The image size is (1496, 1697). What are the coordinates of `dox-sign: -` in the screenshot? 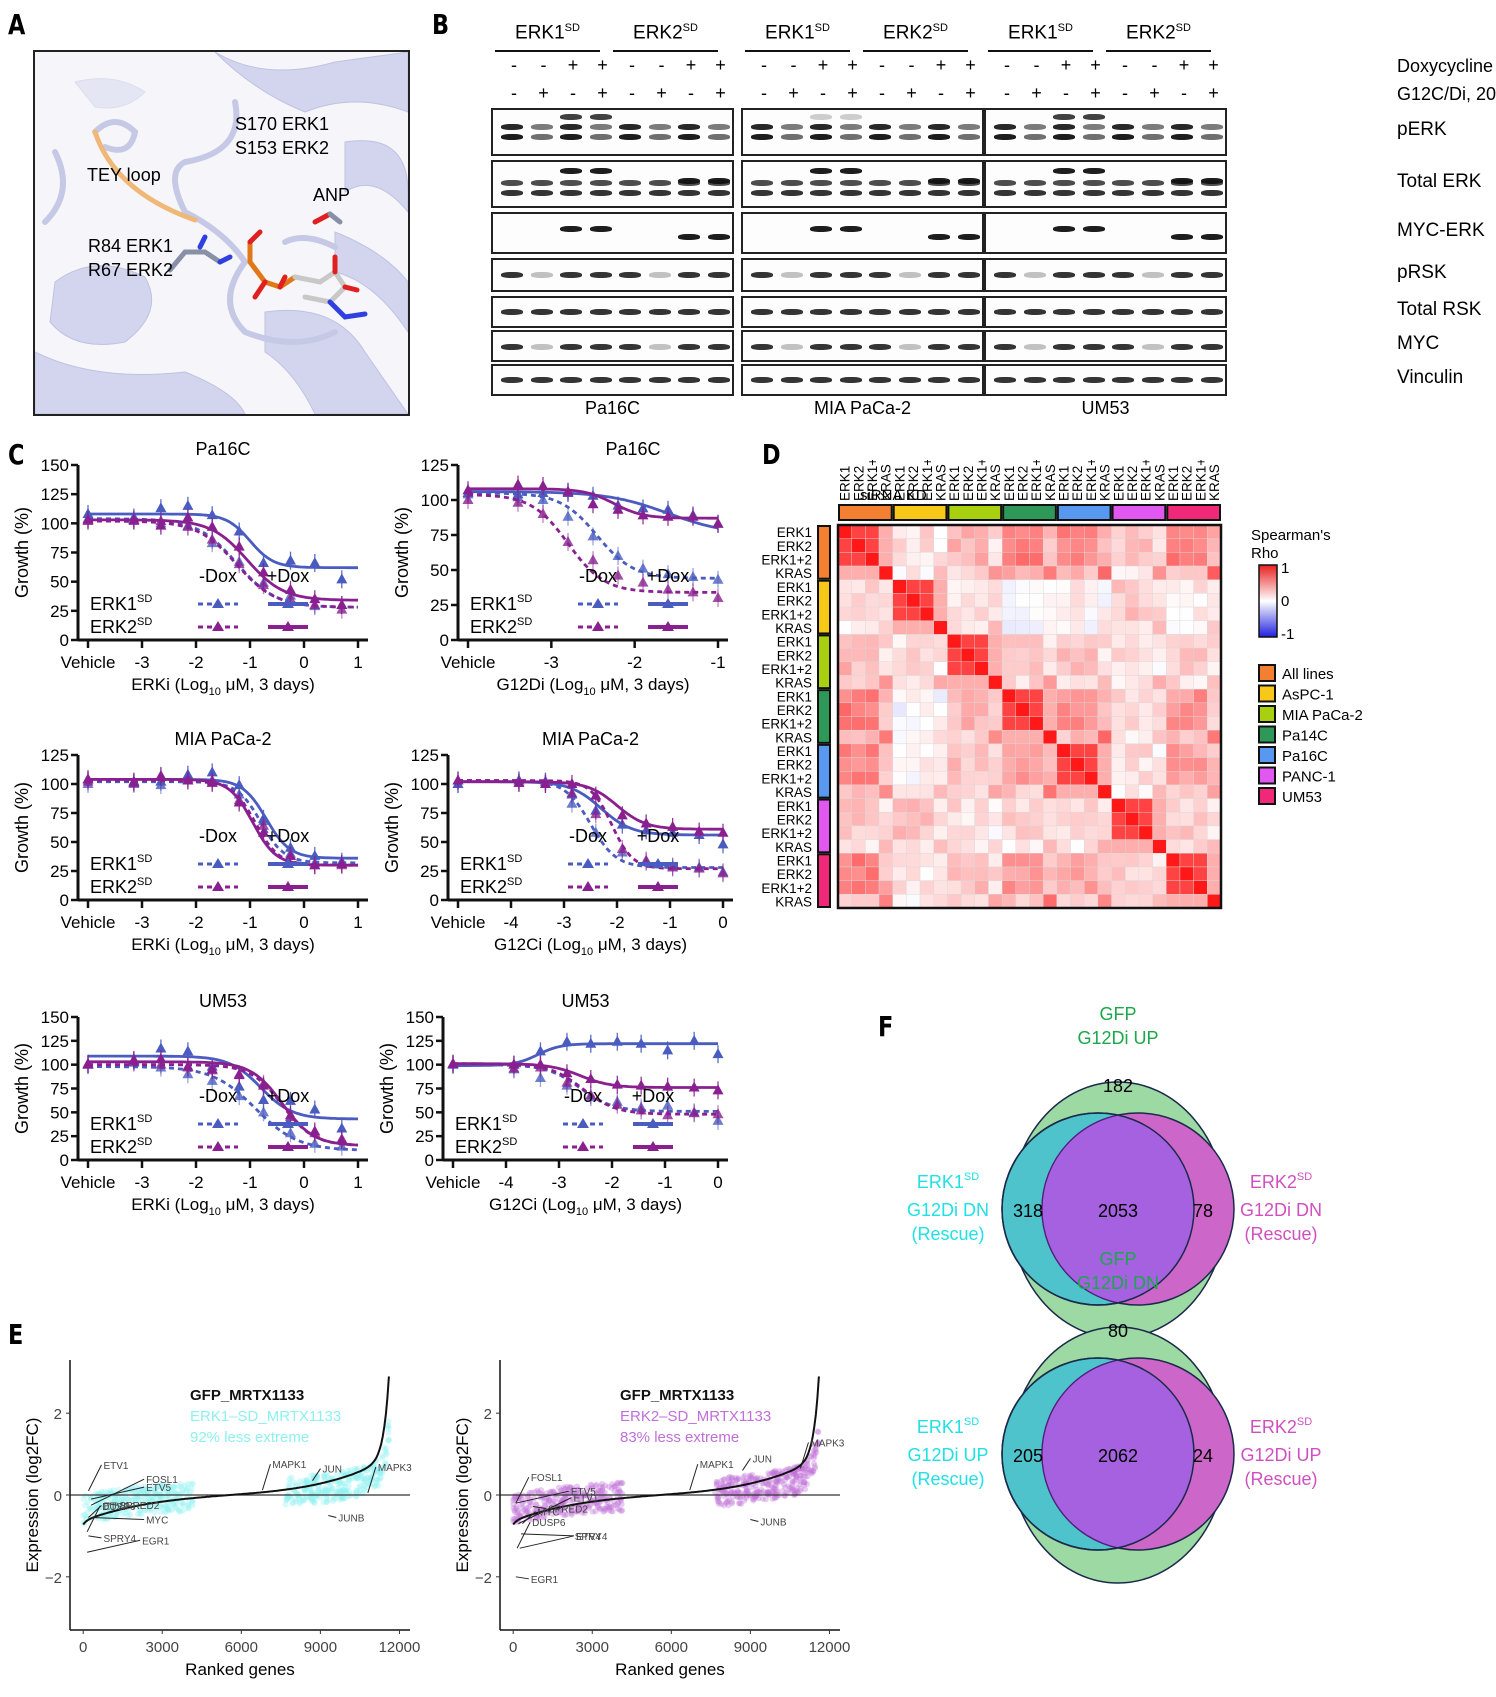 It's located at (632, 65).